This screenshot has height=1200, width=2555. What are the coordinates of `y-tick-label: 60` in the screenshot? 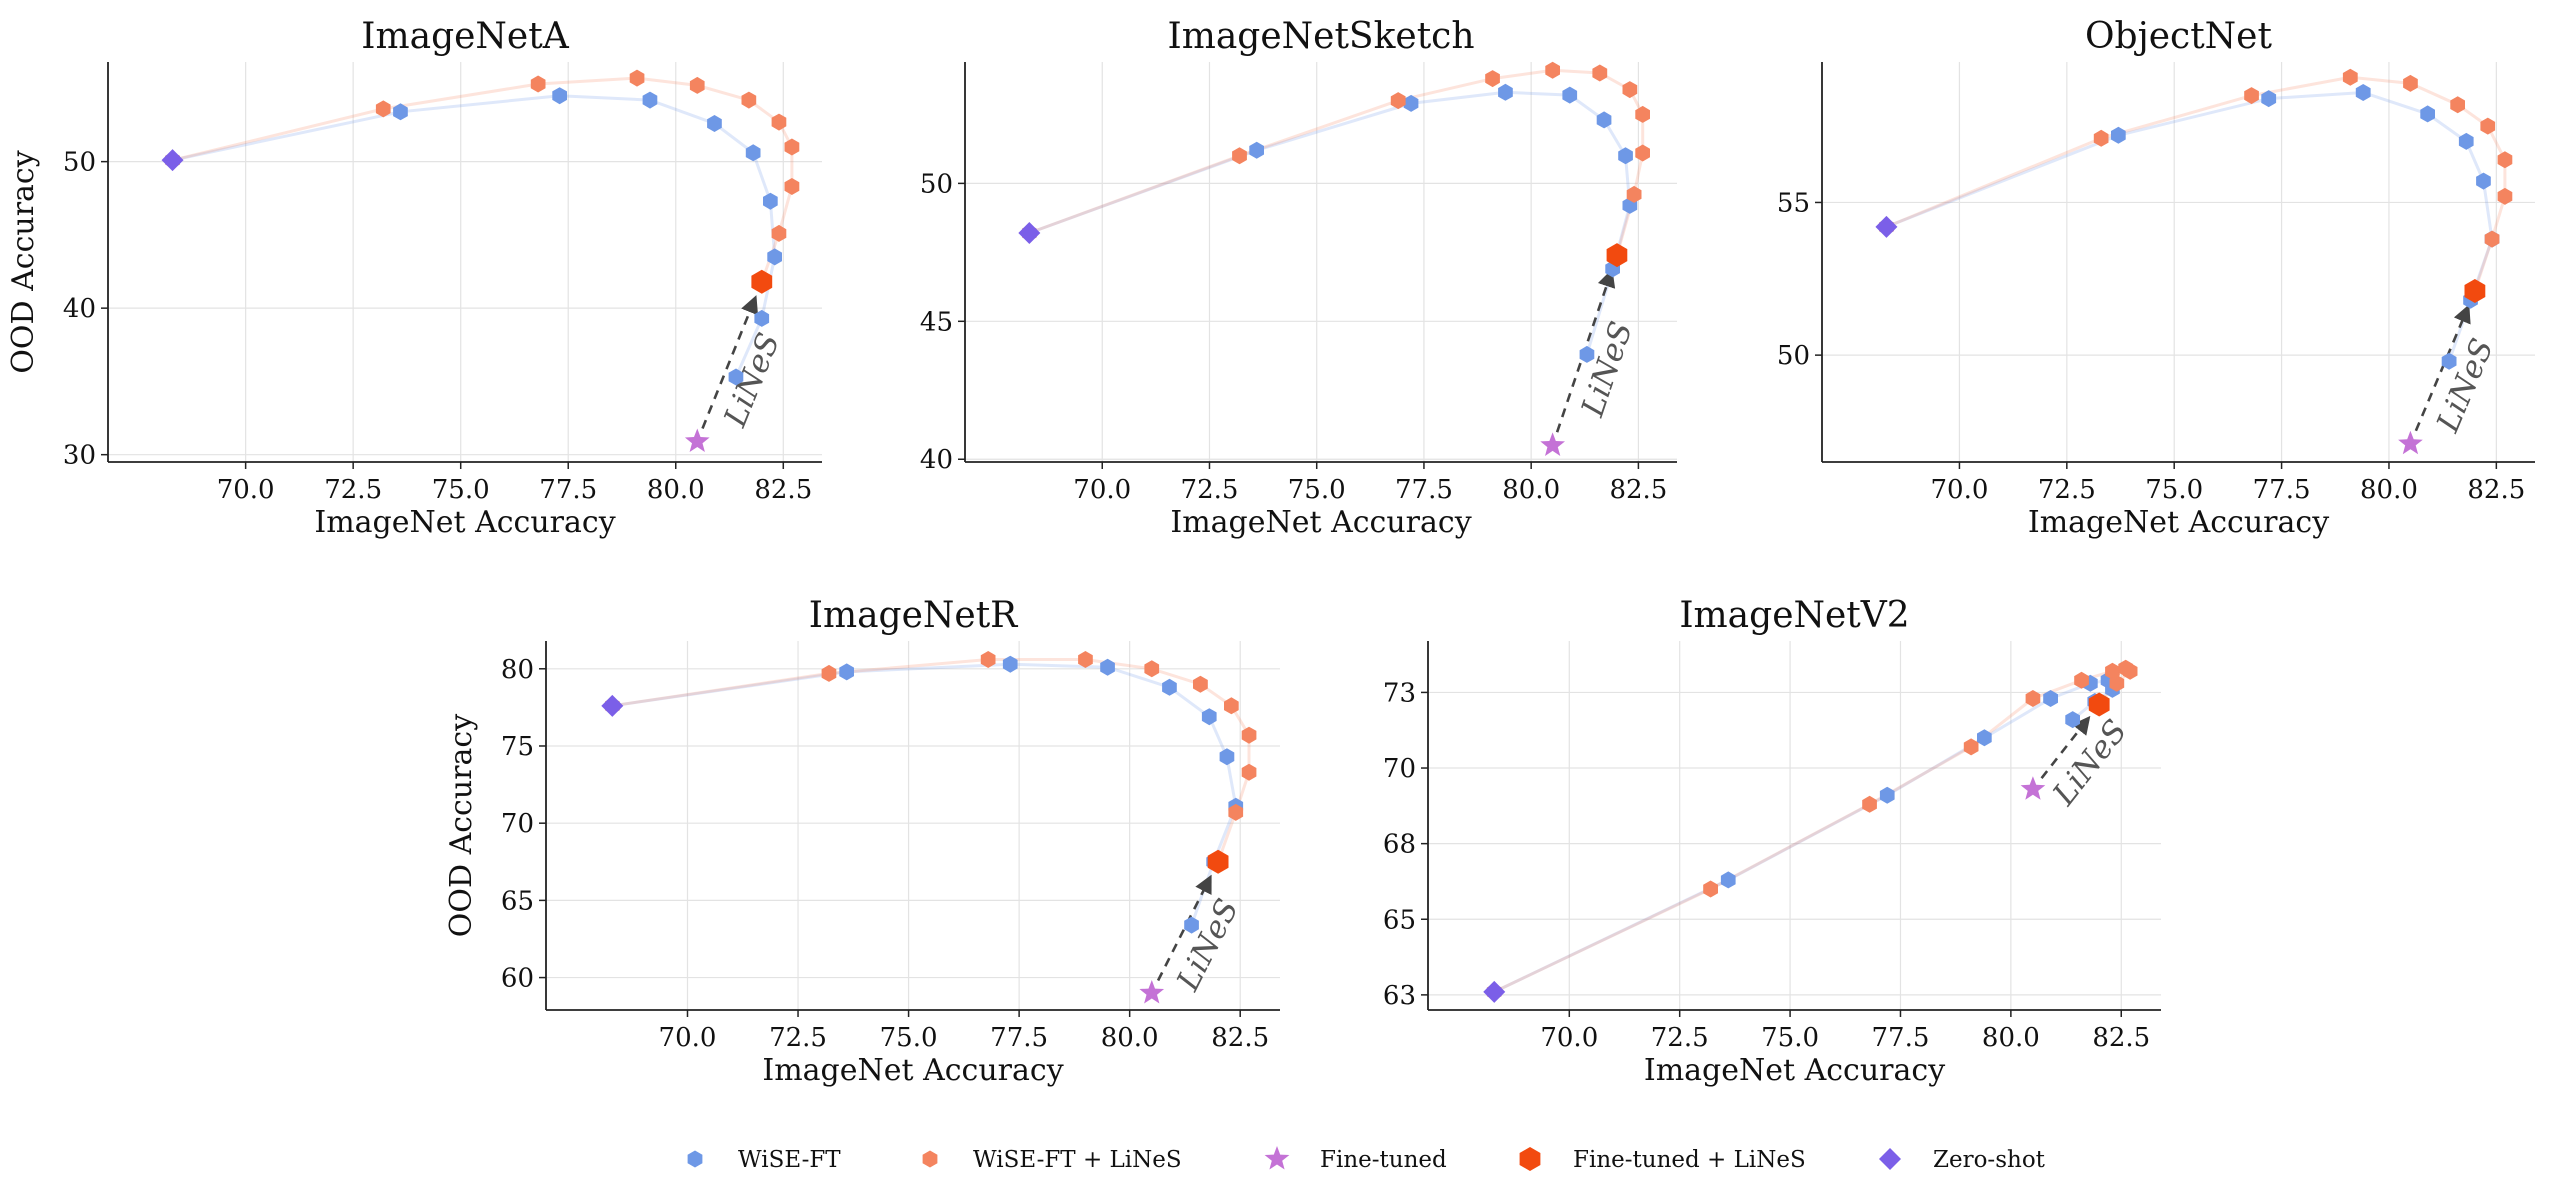 It's located at (517, 979).